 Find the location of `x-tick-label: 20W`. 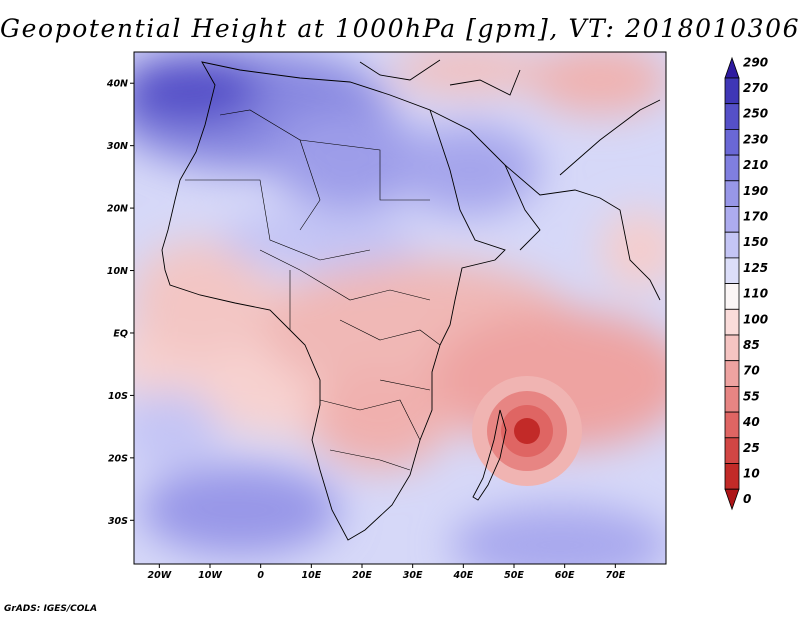

x-tick-label: 20W is located at coordinates (159, 575).